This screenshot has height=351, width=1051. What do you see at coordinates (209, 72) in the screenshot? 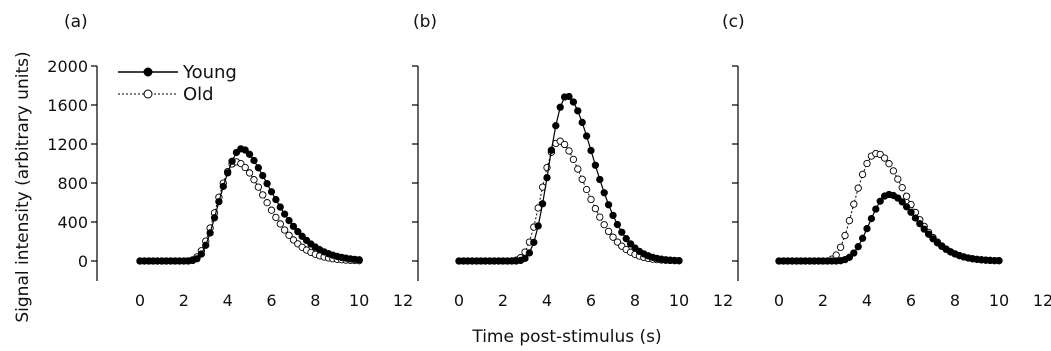
I see `legend-young-label: Young` at bounding box center [209, 72].